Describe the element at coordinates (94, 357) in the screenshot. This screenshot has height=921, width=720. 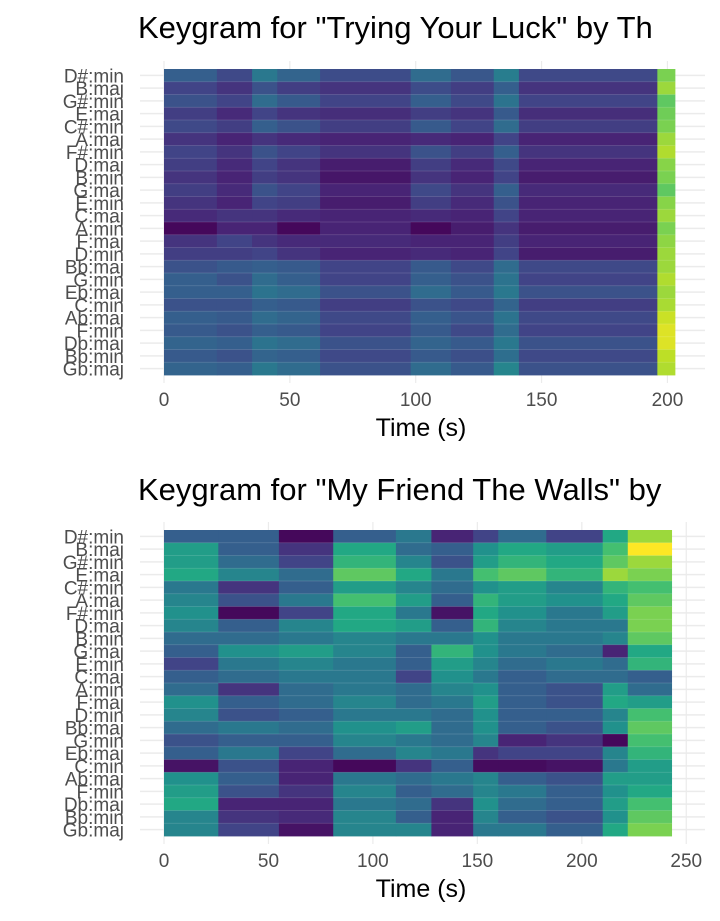
I see `y-tick-label: Bb:min` at that location.